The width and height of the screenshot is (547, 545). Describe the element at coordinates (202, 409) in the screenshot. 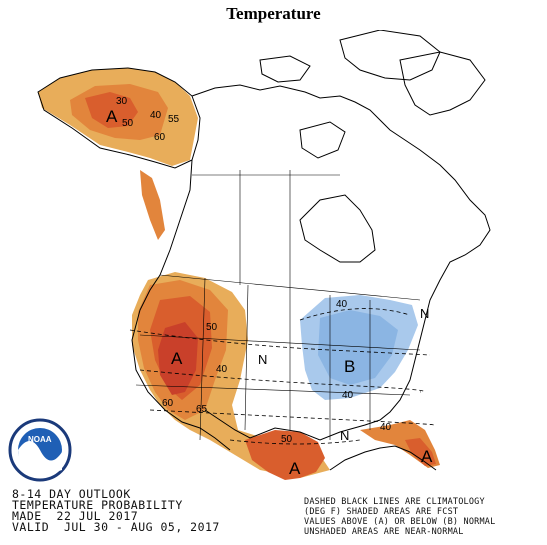

I see `label-65-w: 65` at that location.